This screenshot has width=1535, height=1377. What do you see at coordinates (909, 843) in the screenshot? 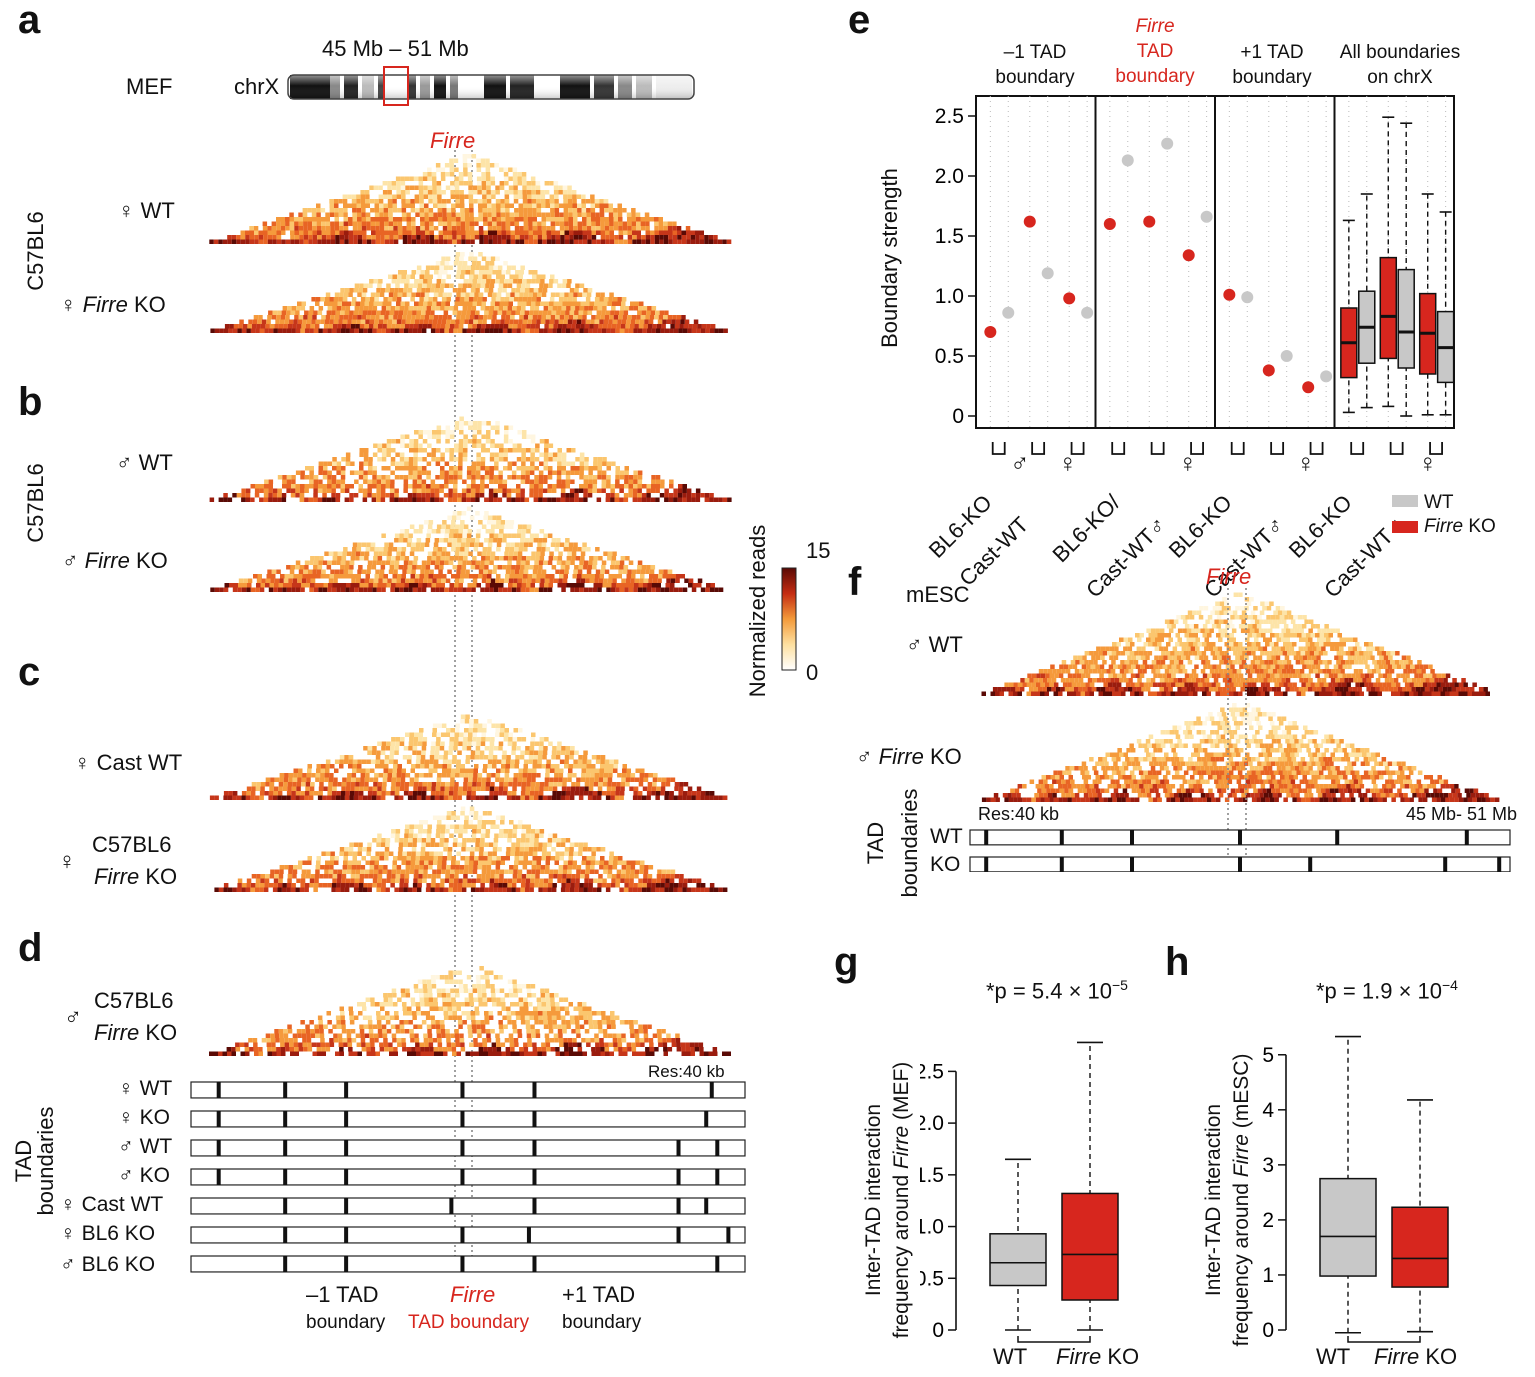
I see `tad-side-label-f2: boundaries` at bounding box center [909, 843].